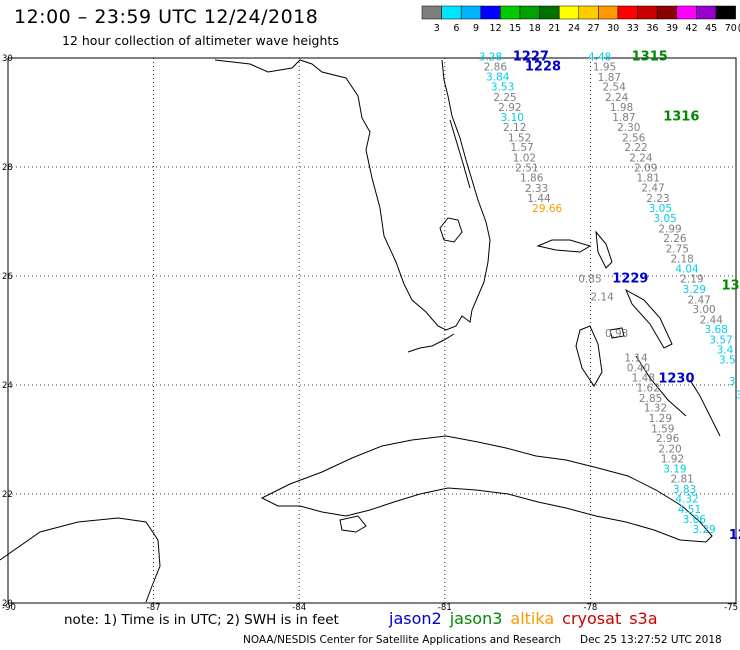  What do you see at coordinates (643, 379) in the screenshot?
I see `wave-height-value: 1.48` at bounding box center [643, 379].